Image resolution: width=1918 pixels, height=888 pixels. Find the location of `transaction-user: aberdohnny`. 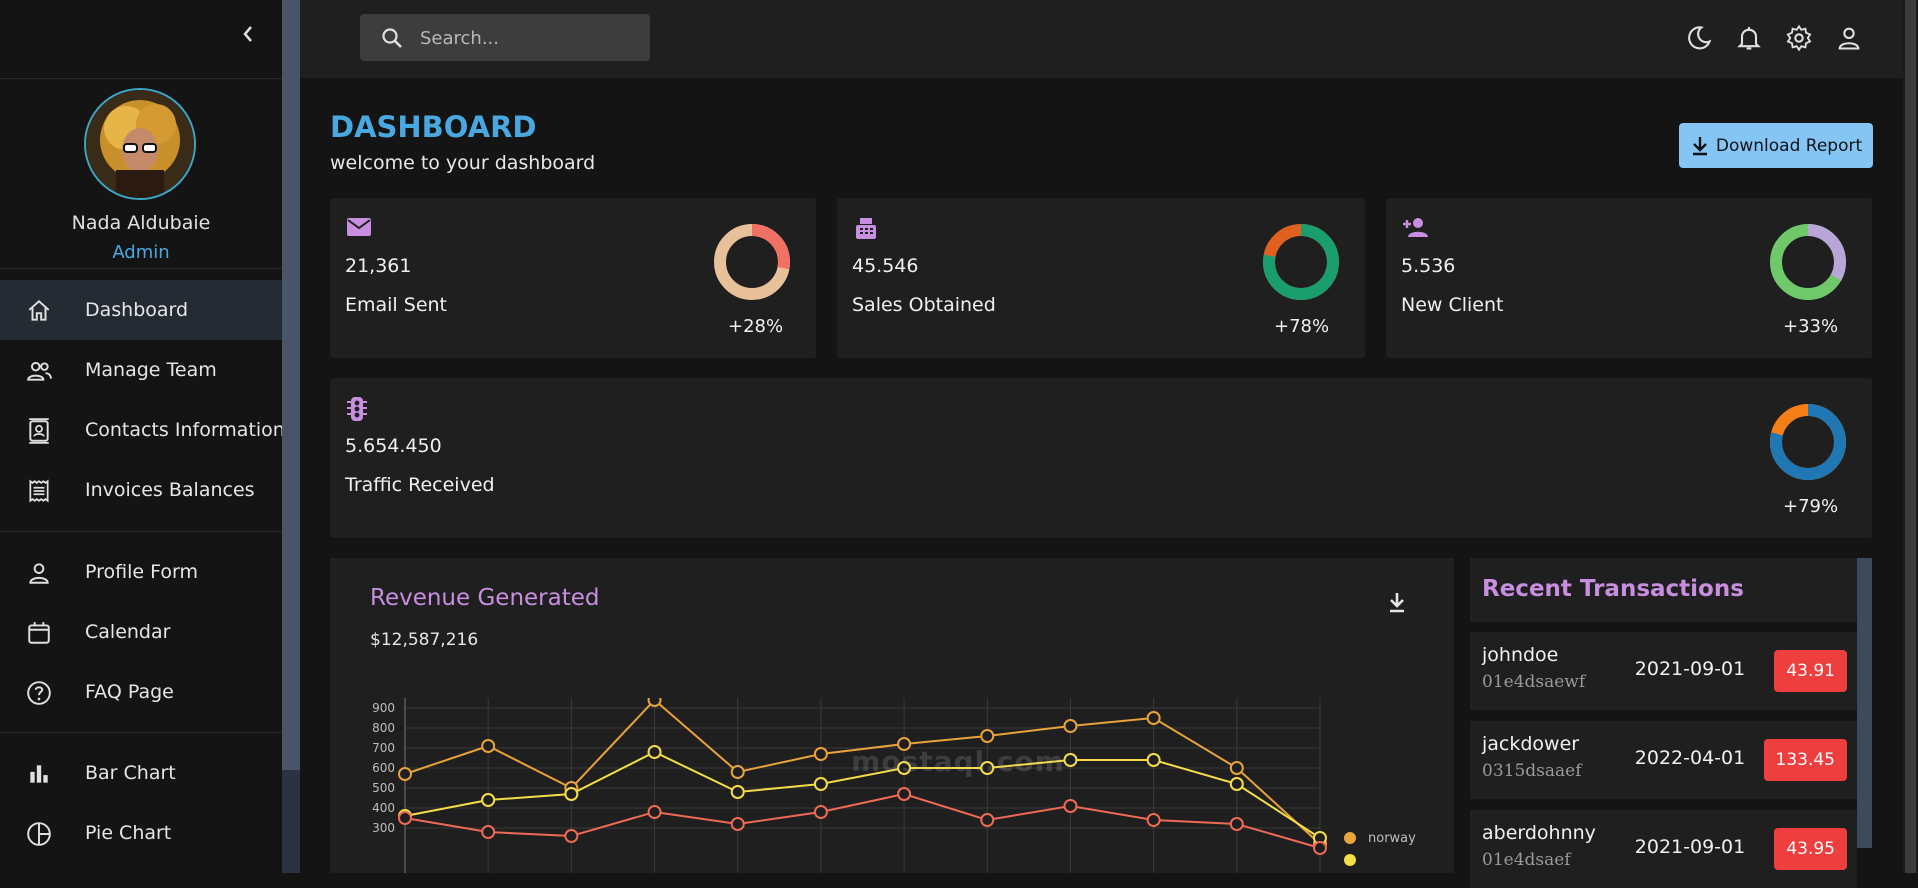

transaction-user: aberdohnny is located at coordinates (1539, 833).